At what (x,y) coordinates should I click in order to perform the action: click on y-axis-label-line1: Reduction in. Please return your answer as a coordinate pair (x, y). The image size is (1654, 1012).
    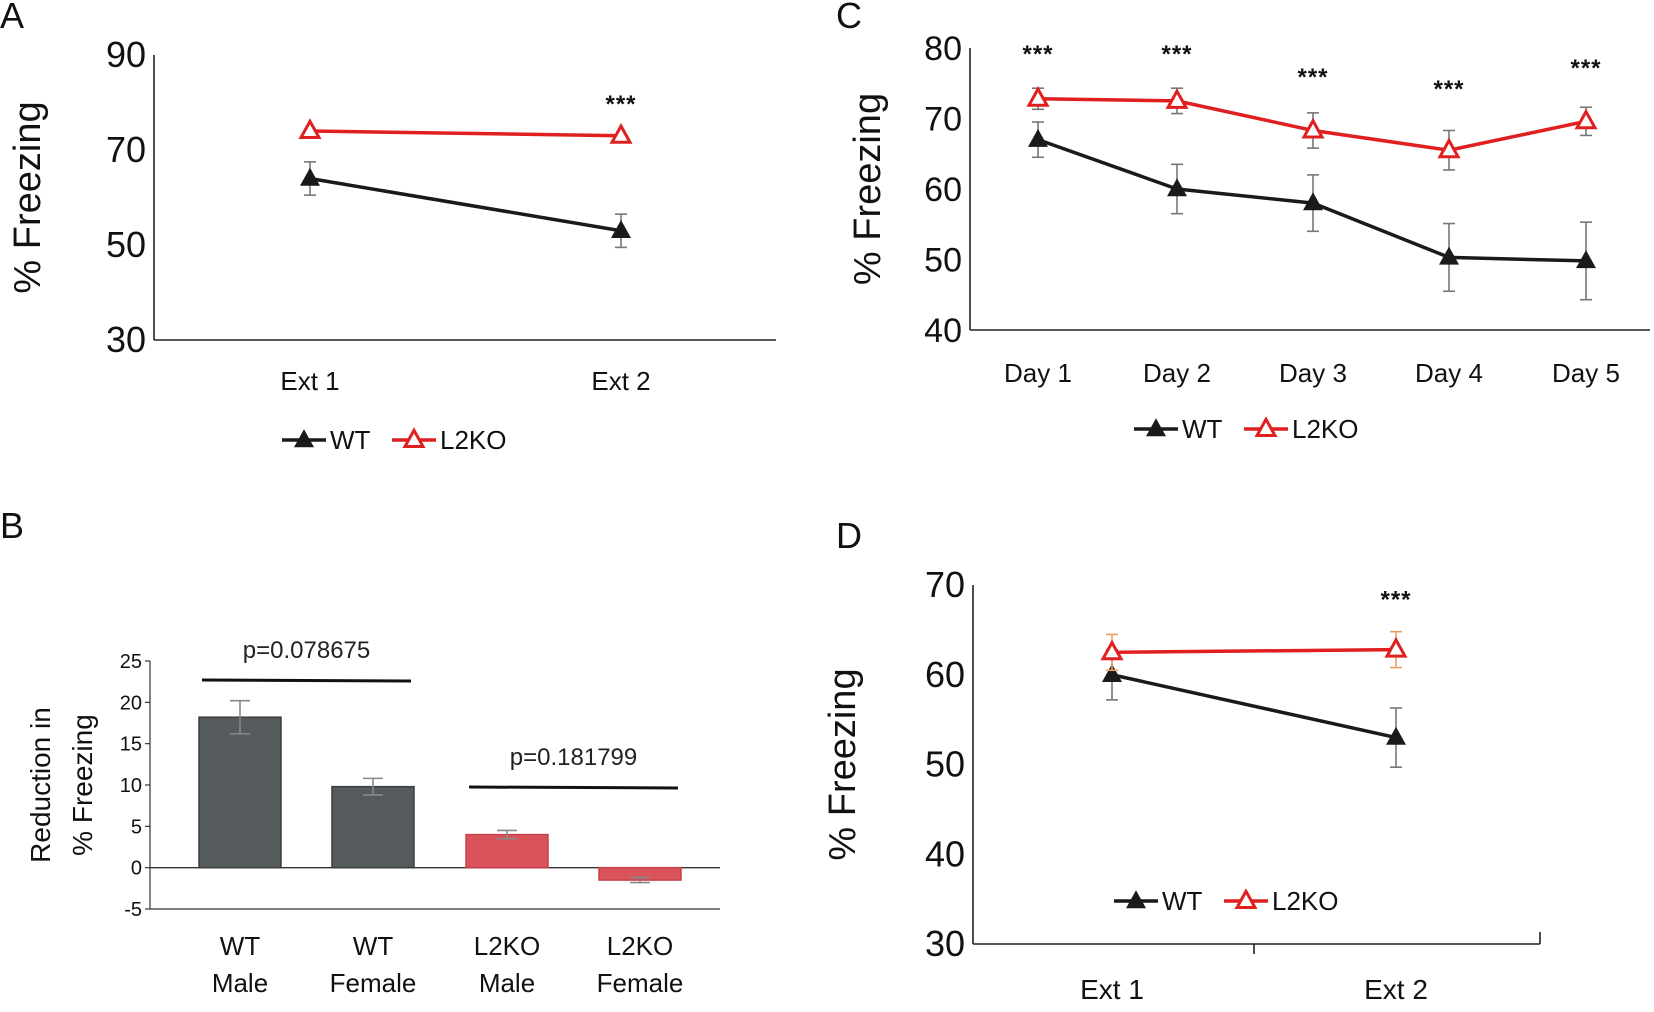
    Looking at the image, I should click on (40, 785).